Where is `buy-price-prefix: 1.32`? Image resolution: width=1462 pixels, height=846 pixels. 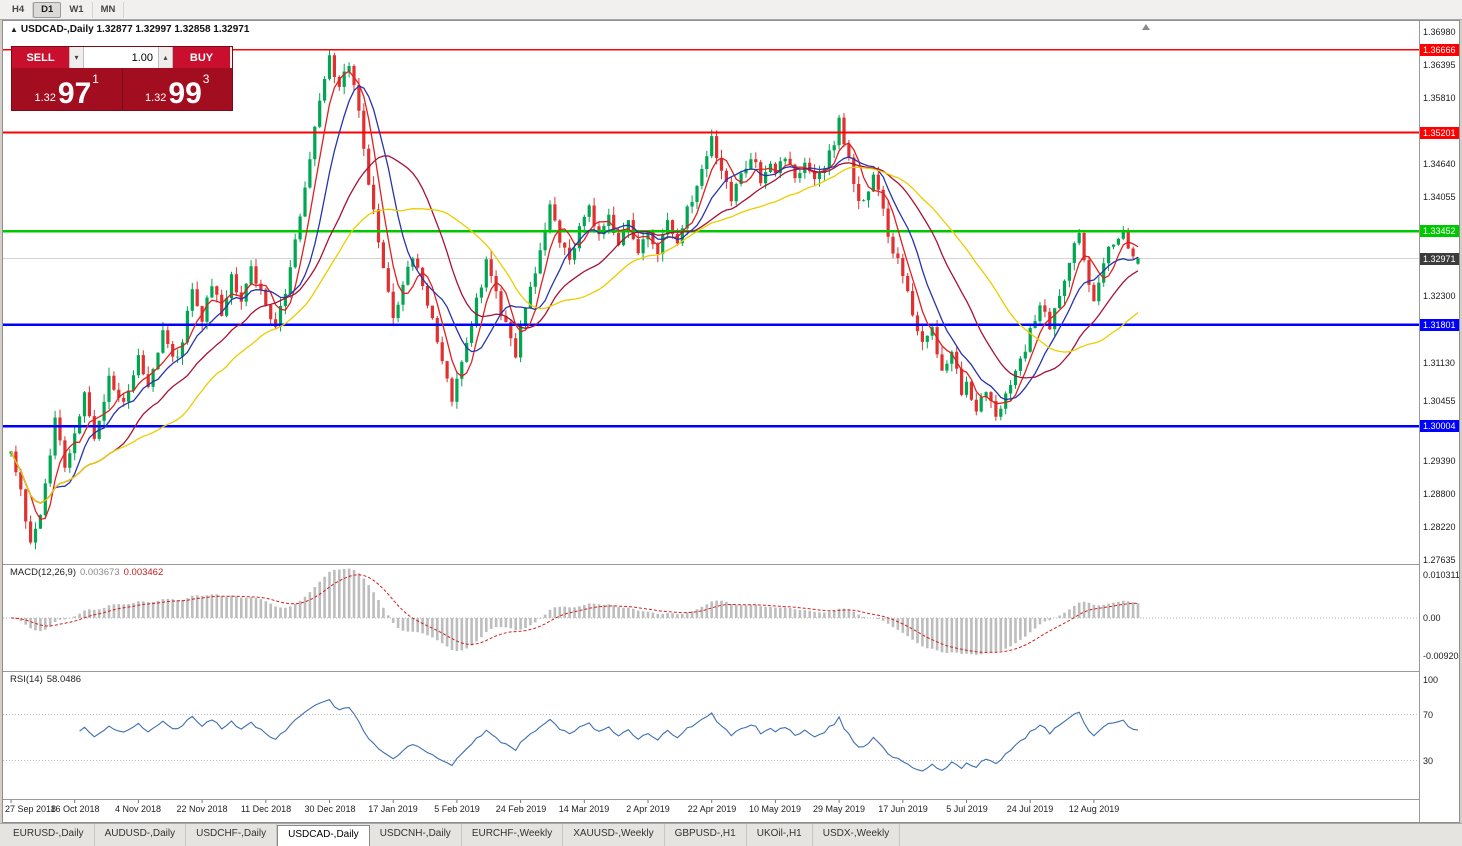
buy-price-prefix: 1.32 is located at coordinates (156, 98).